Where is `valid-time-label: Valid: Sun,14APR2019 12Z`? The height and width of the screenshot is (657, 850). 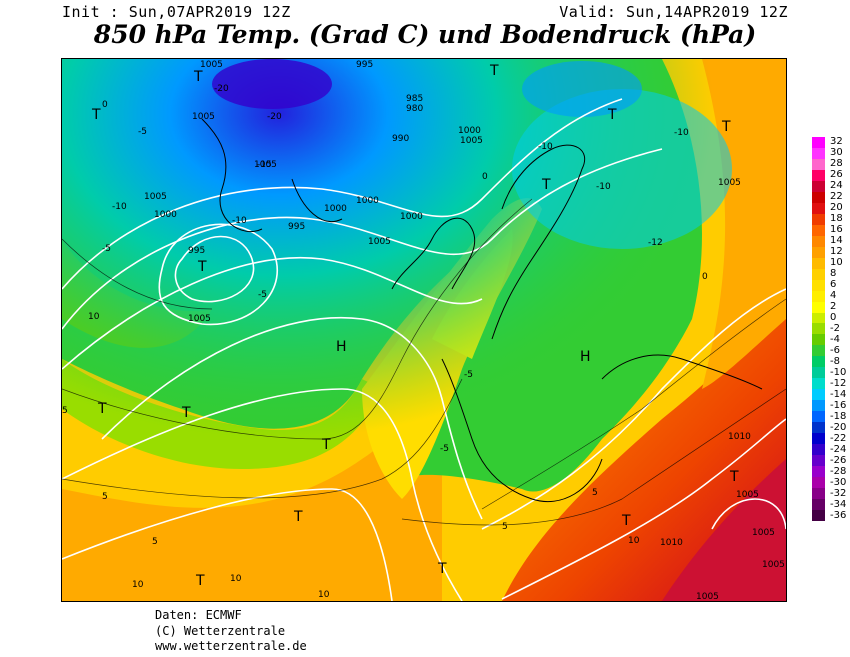
valid-time-label: Valid: Sun,14APR2019 12Z is located at coordinates (673, 12).